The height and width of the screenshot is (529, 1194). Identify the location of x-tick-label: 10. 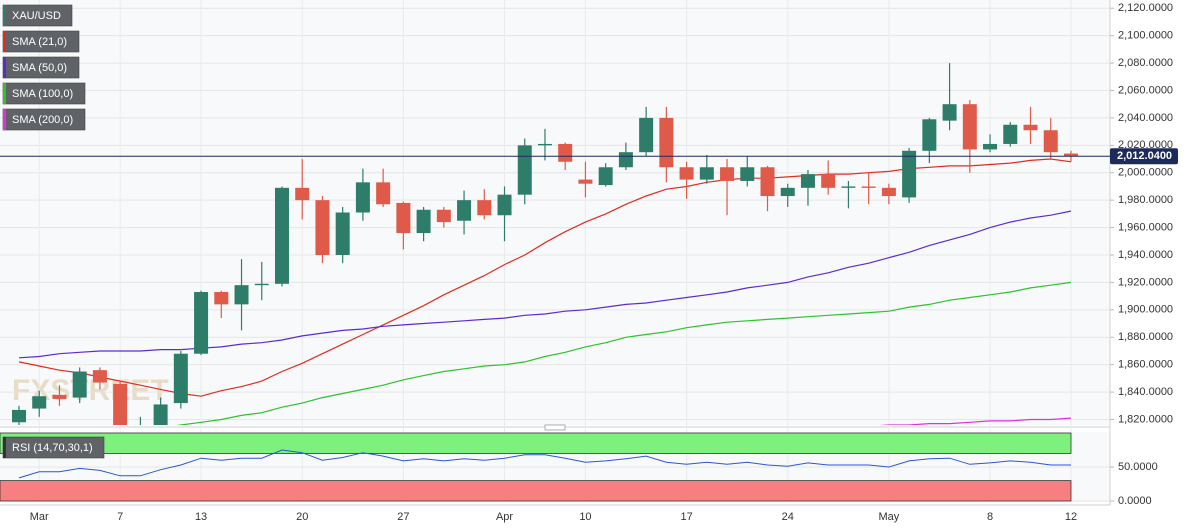
(585, 517).